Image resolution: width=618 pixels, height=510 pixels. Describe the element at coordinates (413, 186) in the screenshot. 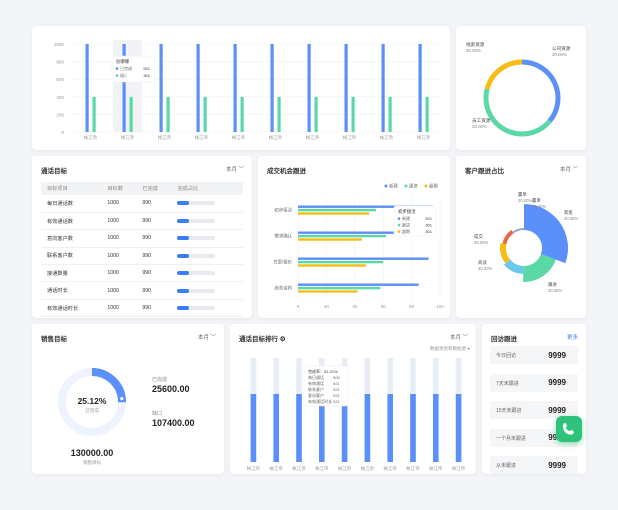

I see `legend-label: 跟进` at that location.